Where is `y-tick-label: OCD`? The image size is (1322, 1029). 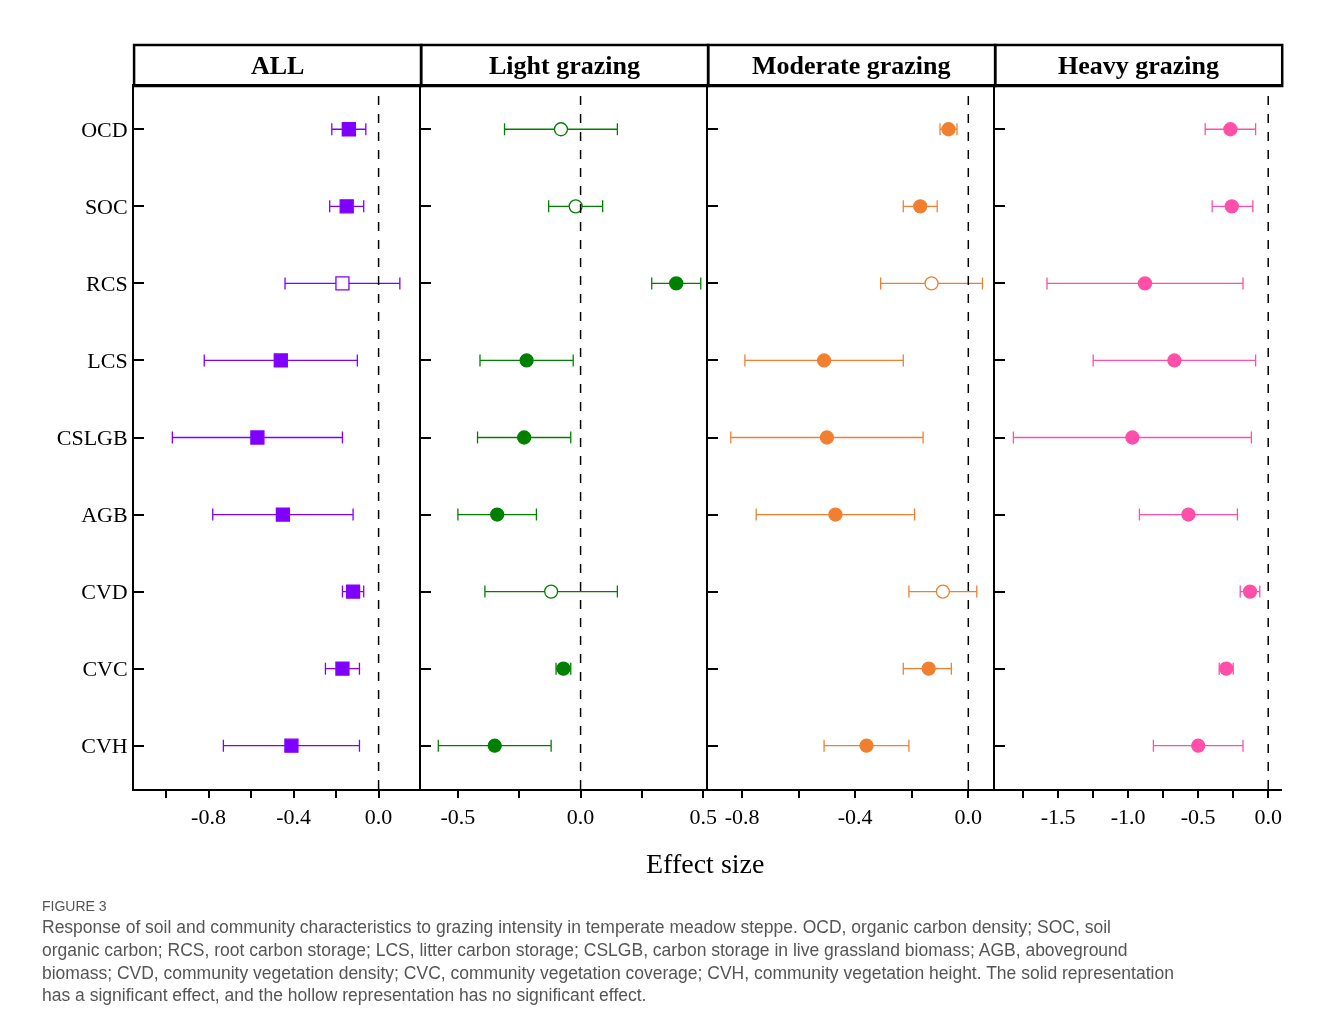
y-tick-label: OCD is located at coordinates (104, 129).